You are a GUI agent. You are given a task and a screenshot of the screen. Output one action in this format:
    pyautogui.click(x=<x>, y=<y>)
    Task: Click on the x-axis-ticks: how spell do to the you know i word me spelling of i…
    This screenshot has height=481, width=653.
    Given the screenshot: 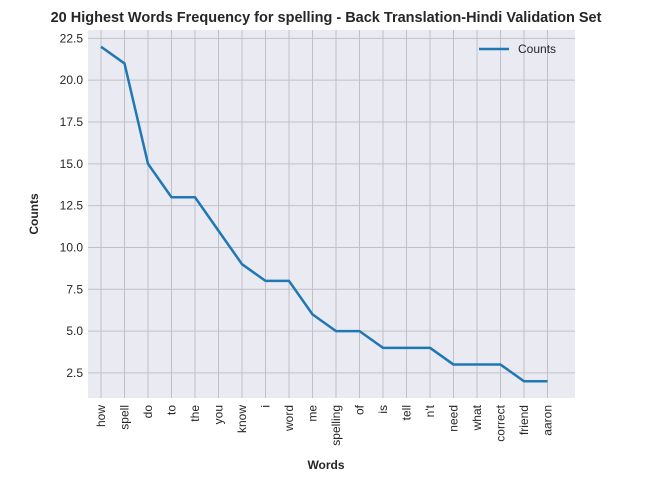 What is the action you would take?
    pyautogui.click(x=324, y=424)
    